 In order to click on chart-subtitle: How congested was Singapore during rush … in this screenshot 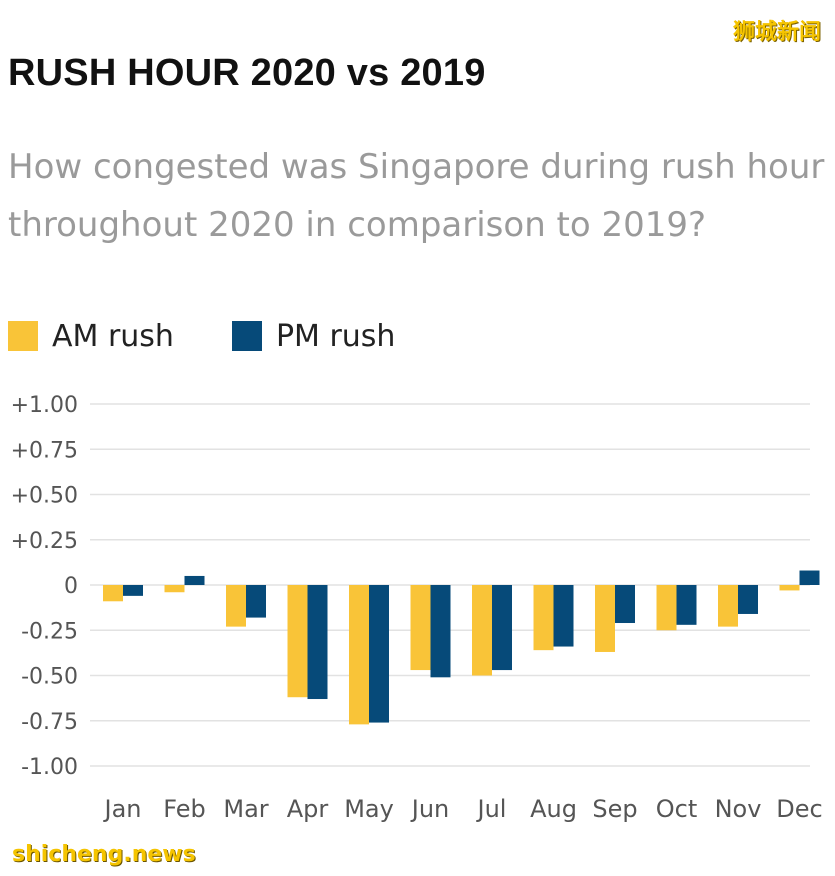, I will do `click(416, 196)`.